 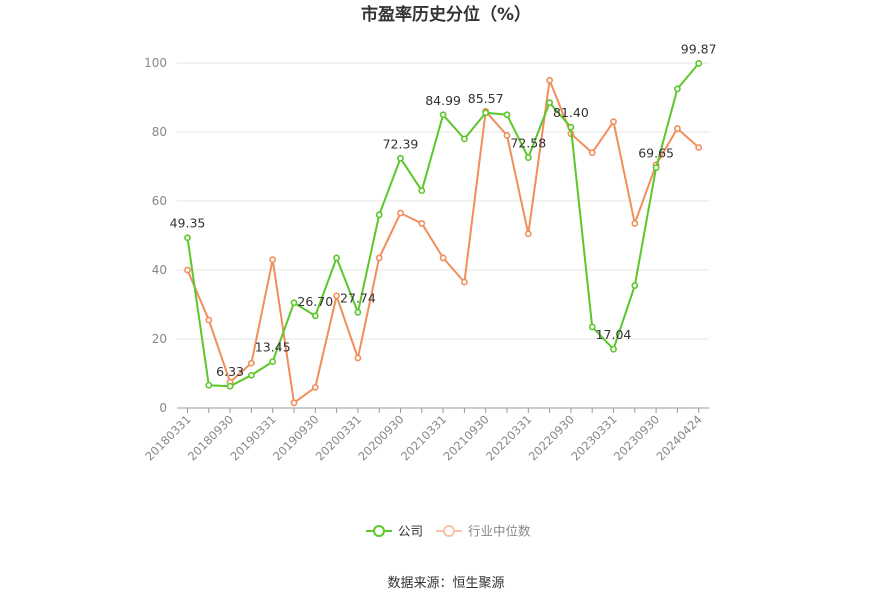 I want to click on y-tick-label: 20, so click(x=159, y=339).